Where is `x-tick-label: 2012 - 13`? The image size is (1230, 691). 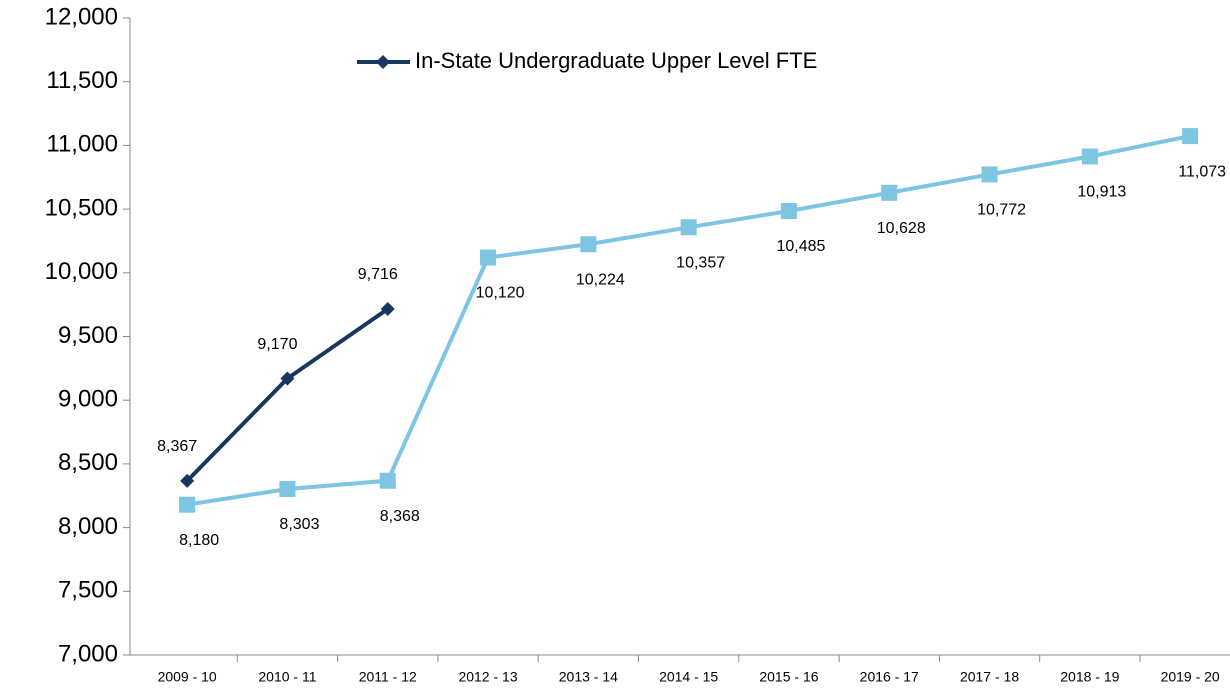
x-tick-label: 2012 - 13 is located at coordinates (487, 677).